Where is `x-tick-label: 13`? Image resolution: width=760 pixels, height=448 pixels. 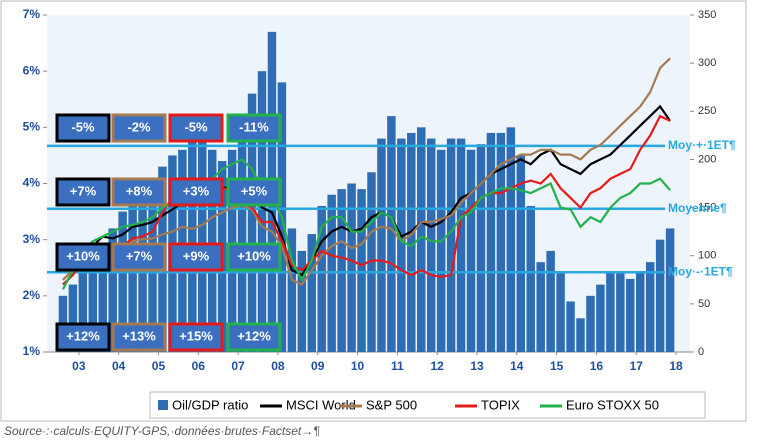
x-tick-label: 13 is located at coordinates (477, 366).